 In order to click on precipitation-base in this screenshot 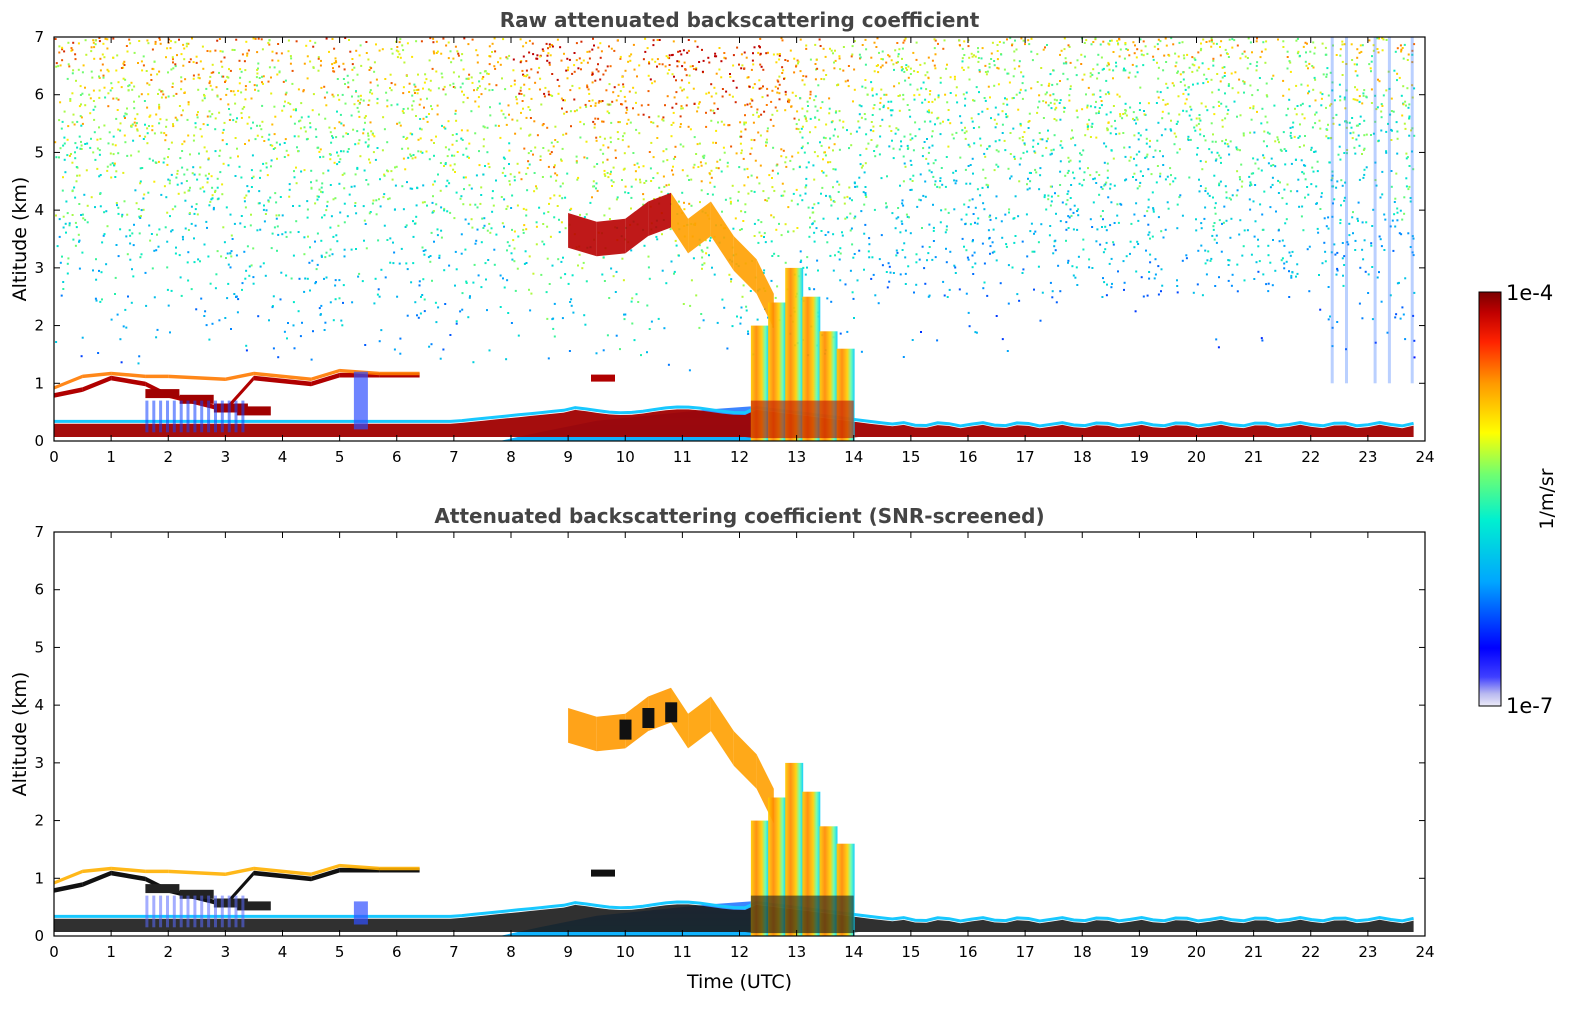, I will do `click(802, 419)`.